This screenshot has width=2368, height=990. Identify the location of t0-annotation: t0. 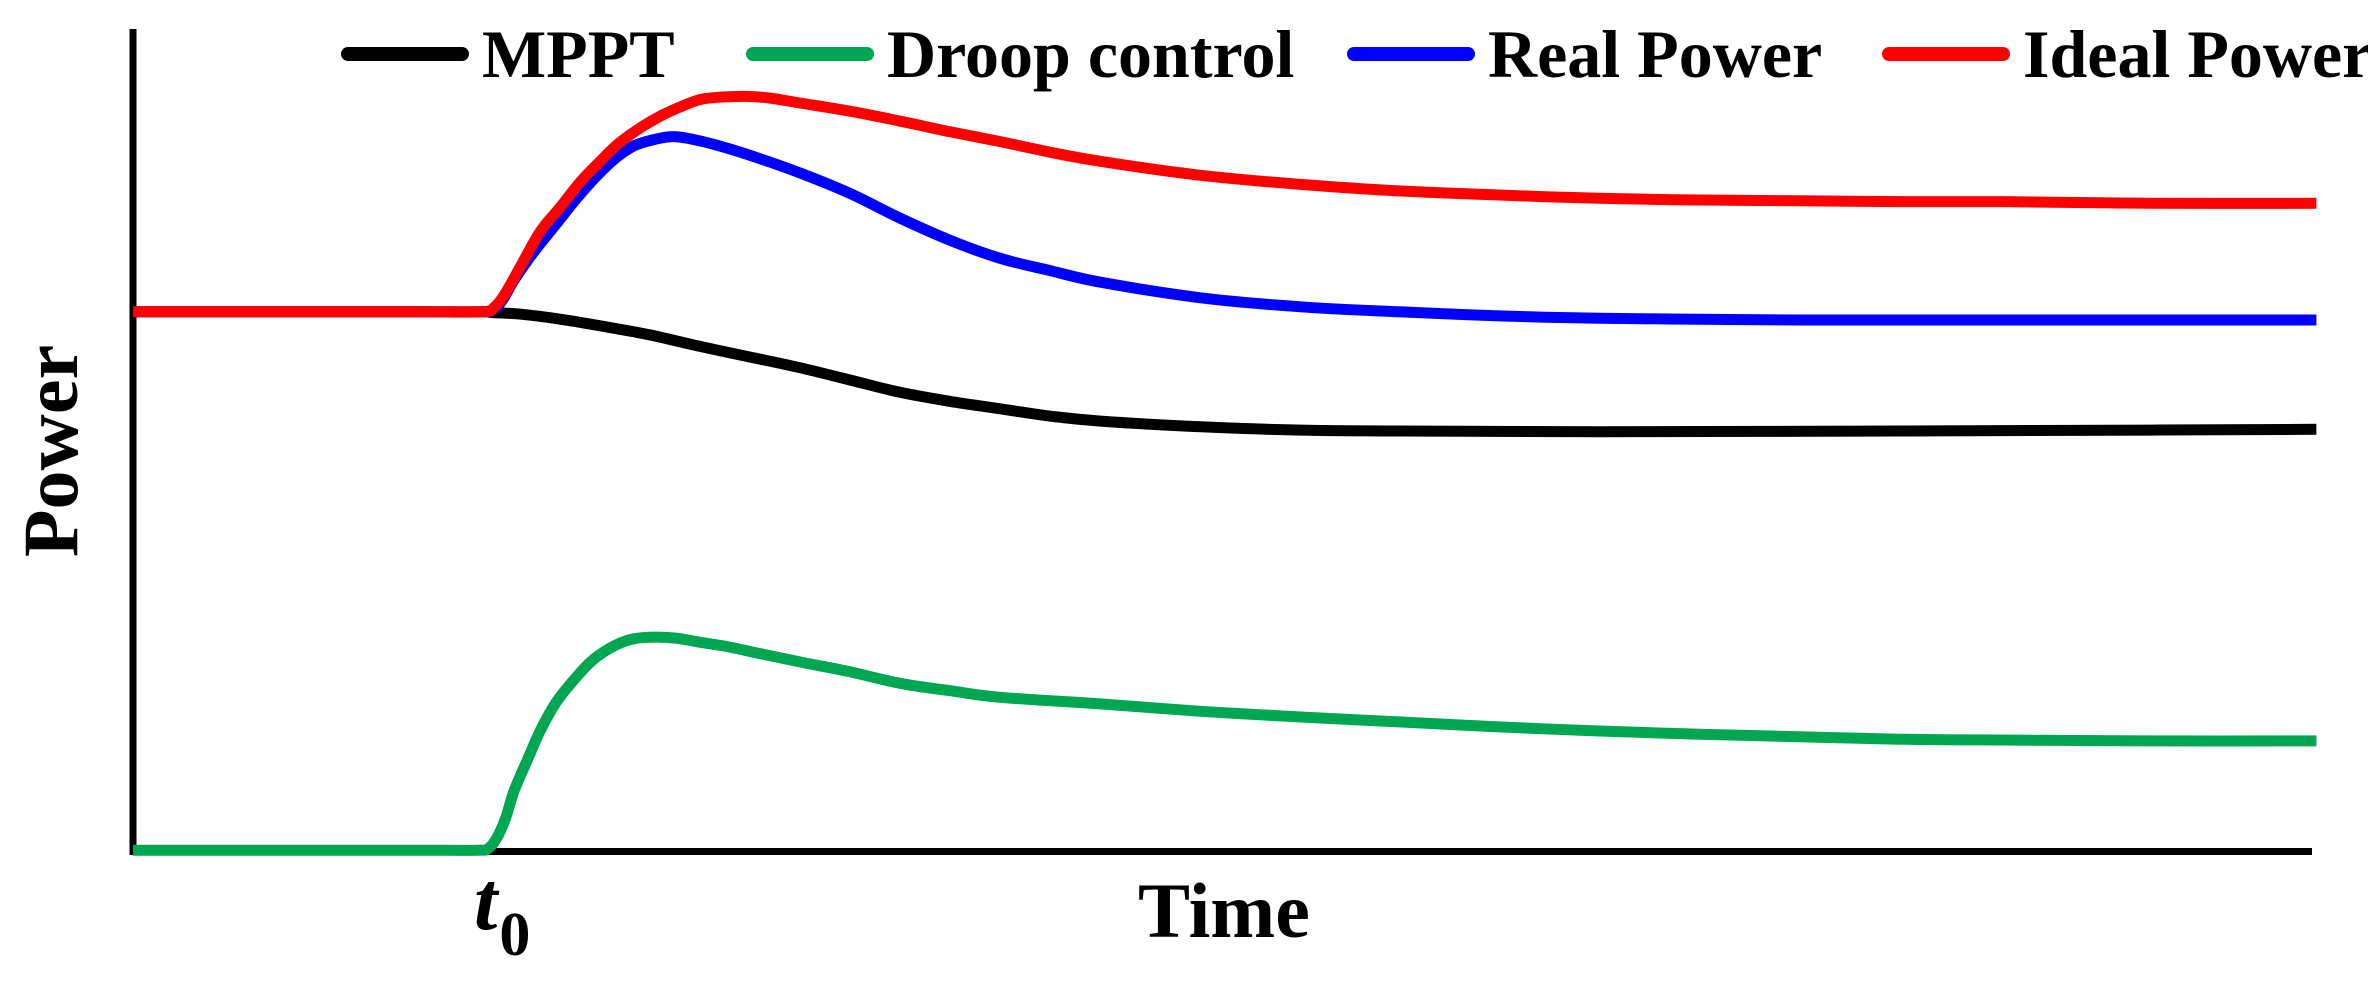
(502, 913).